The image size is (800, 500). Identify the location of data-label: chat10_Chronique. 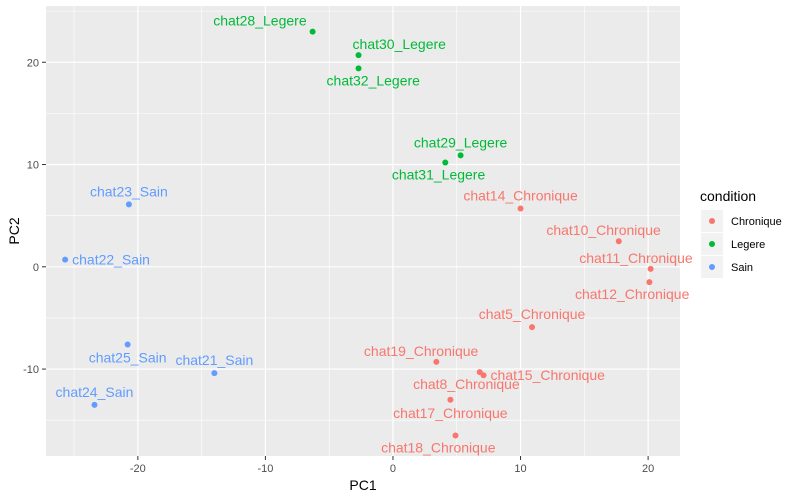
(603, 230).